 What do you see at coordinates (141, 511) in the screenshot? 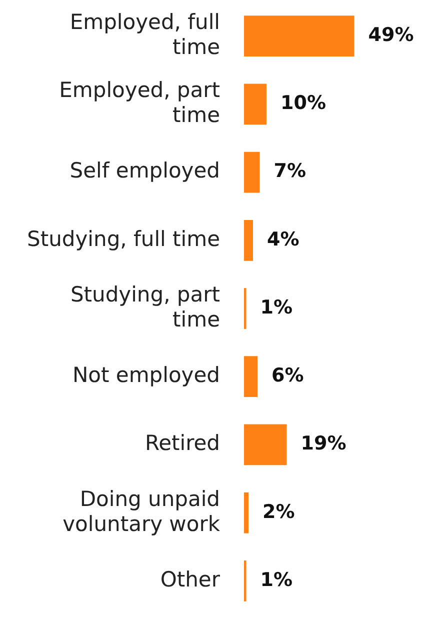
I see `y-tick-label: Doing unpaid voluntary work` at bounding box center [141, 511].